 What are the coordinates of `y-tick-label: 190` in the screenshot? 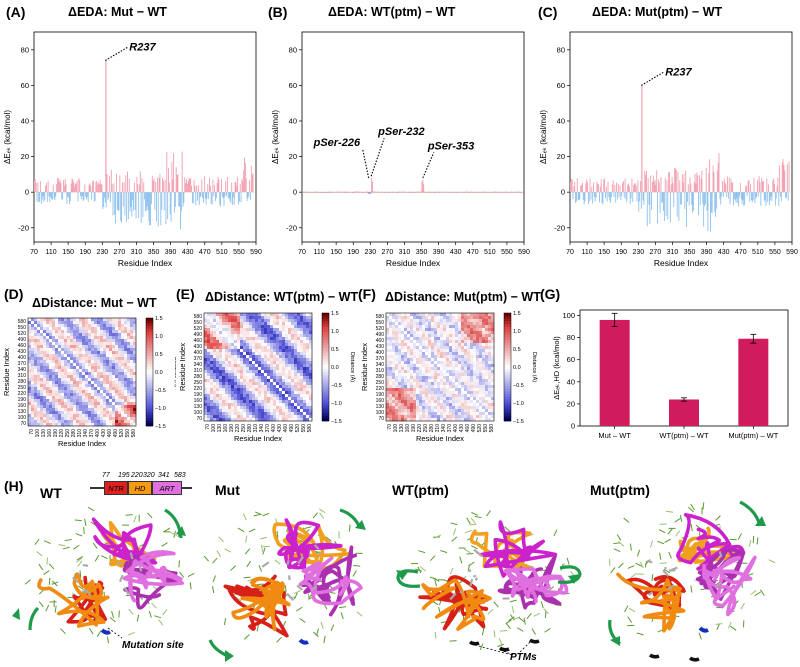 It's located at (22, 400).